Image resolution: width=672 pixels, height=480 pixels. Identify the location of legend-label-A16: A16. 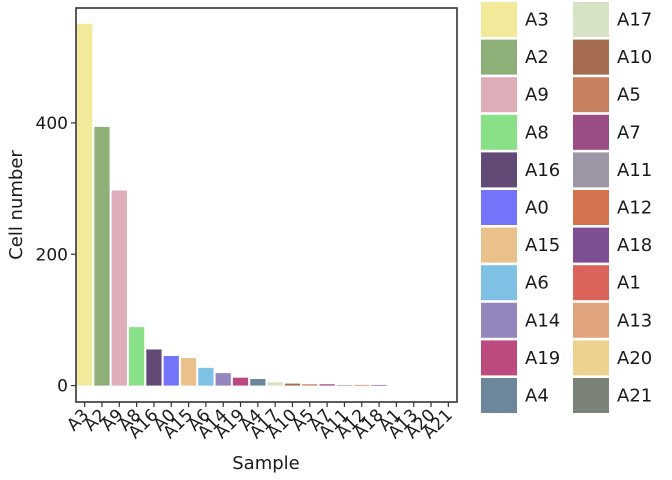
(542, 170).